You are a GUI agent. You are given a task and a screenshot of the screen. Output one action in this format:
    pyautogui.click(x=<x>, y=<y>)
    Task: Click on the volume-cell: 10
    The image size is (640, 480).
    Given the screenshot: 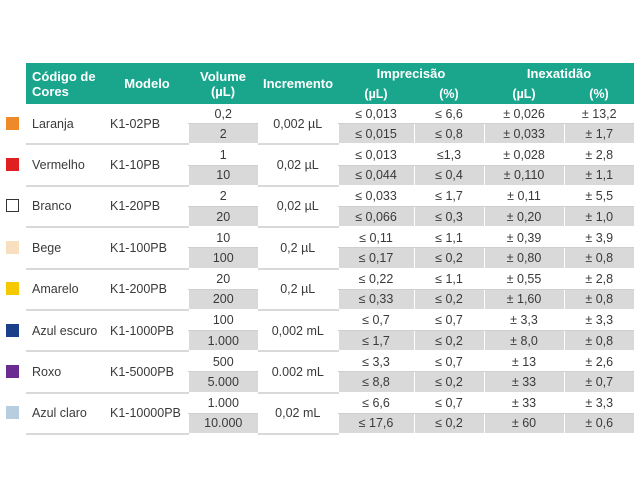 What is the action you would take?
    pyautogui.click(x=222, y=238)
    